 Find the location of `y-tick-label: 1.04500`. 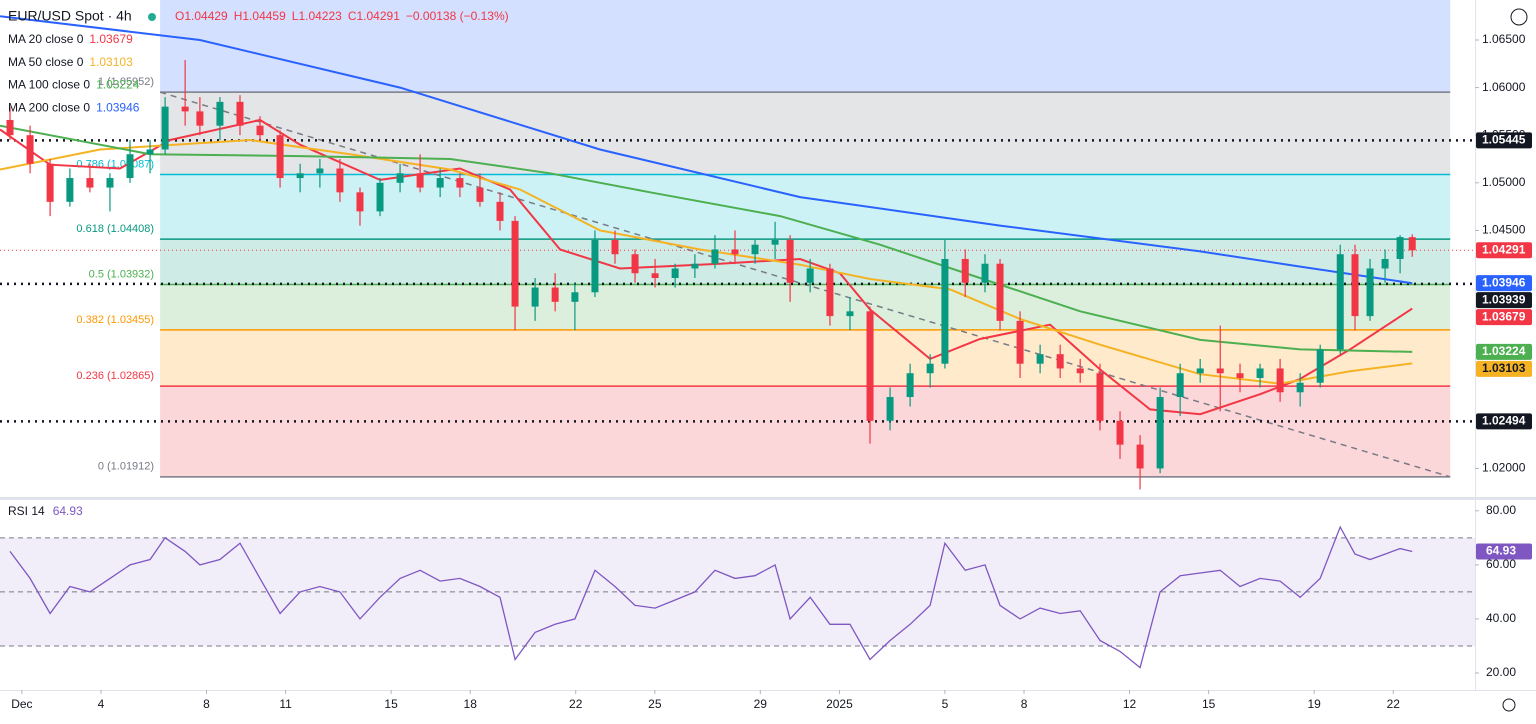

y-tick-label: 1.04500 is located at coordinates (1504, 230).